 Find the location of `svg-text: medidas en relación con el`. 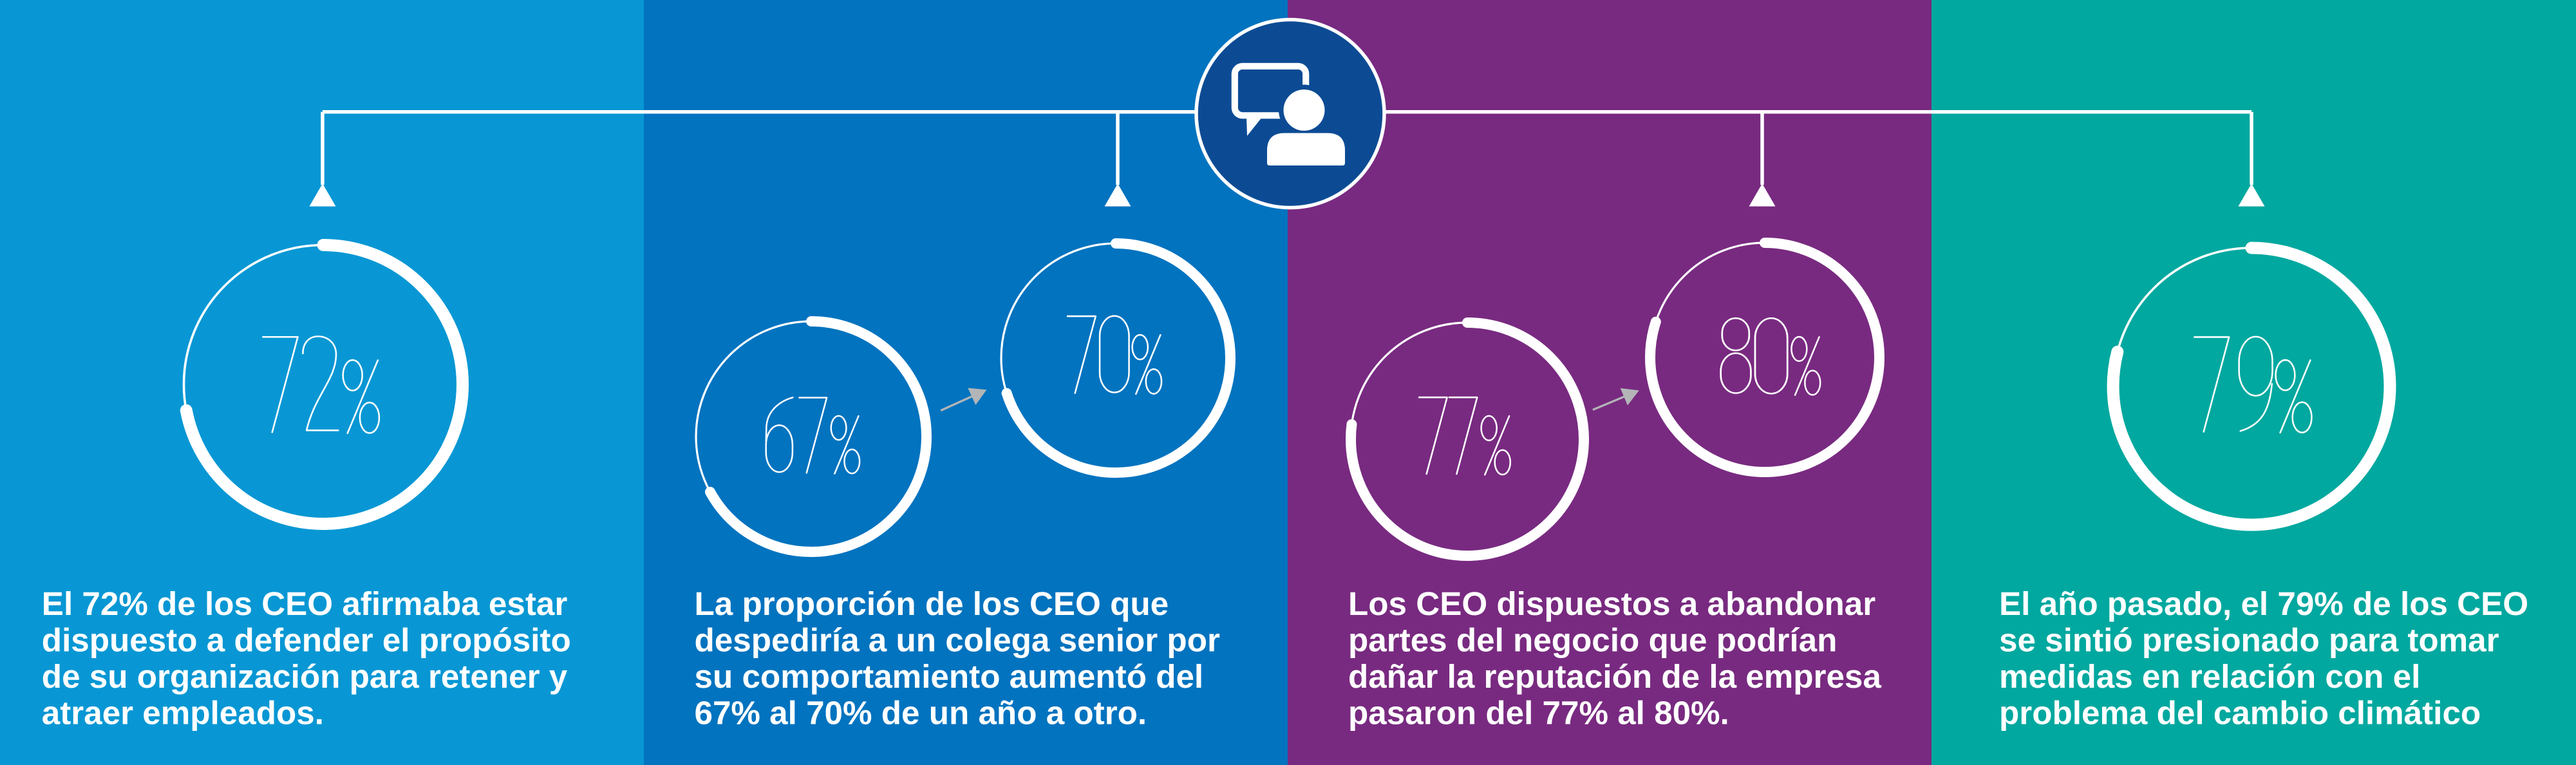

svg-text: medidas en relación con el is located at coordinates (2209, 676).